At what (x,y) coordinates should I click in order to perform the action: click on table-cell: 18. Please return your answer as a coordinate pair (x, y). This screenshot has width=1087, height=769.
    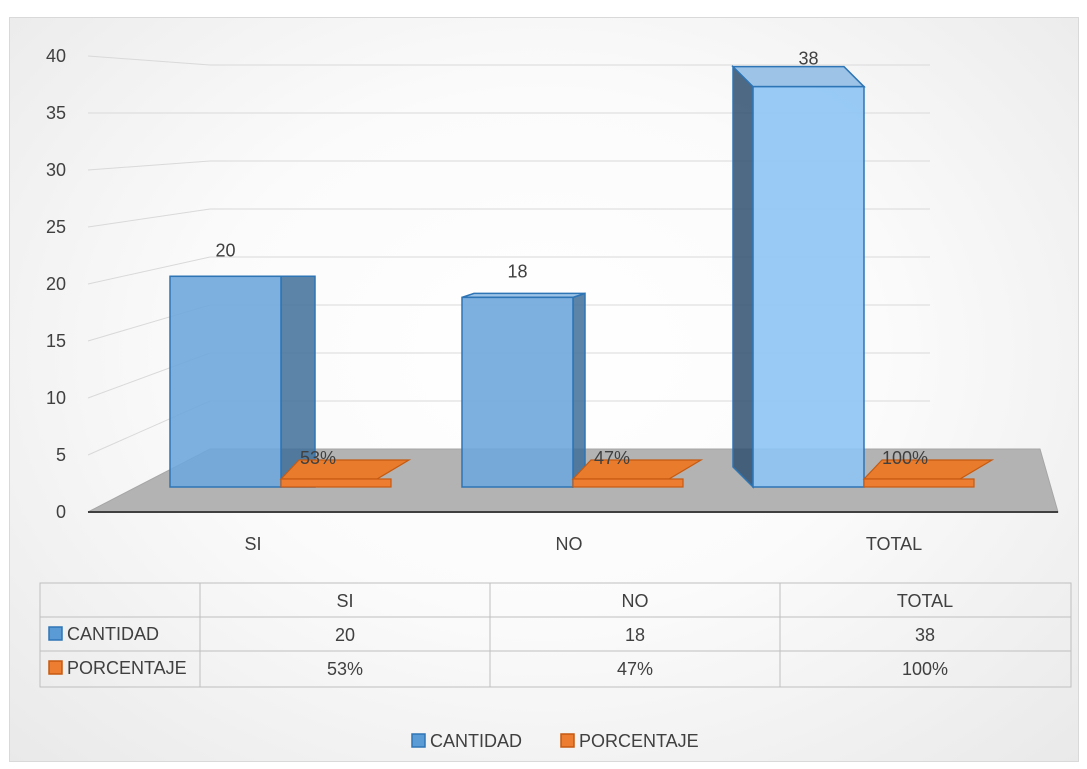
    Looking at the image, I should click on (635, 635).